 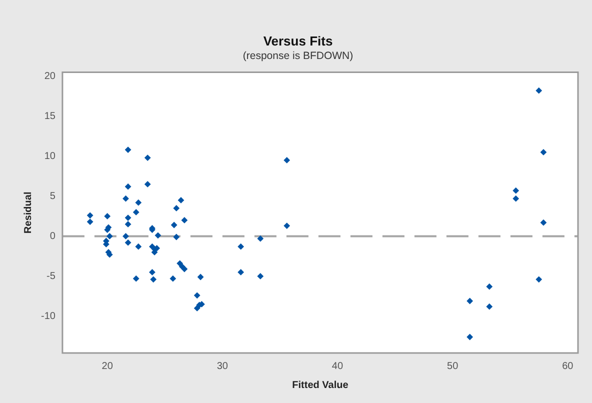 What do you see at coordinates (50, 116) in the screenshot?
I see `y-tick-label: 15` at bounding box center [50, 116].